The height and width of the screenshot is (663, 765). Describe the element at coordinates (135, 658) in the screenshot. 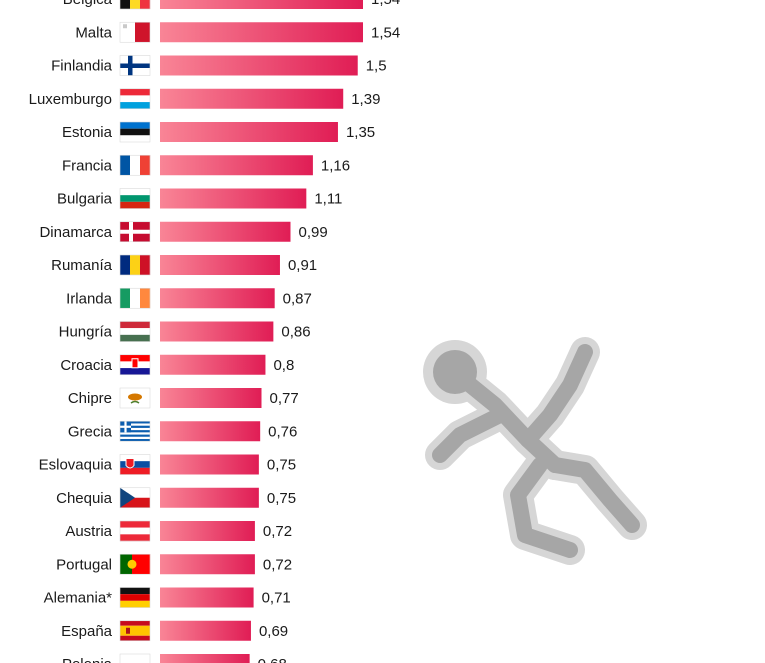

I see `poland-flag-icon` at that location.